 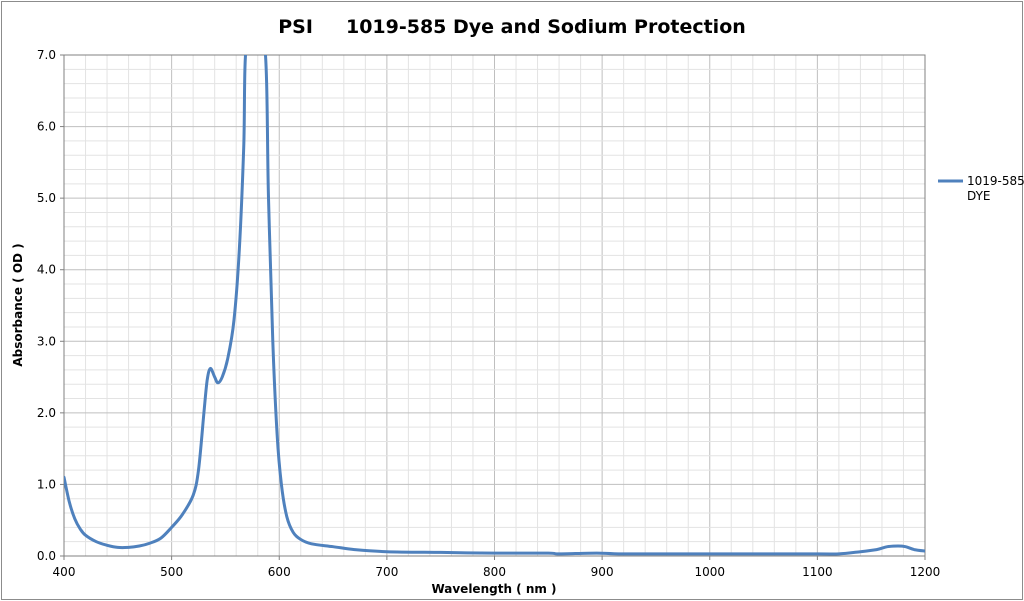 What do you see at coordinates (817, 572) in the screenshot?
I see `x-tick-label: 1100` at bounding box center [817, 572].